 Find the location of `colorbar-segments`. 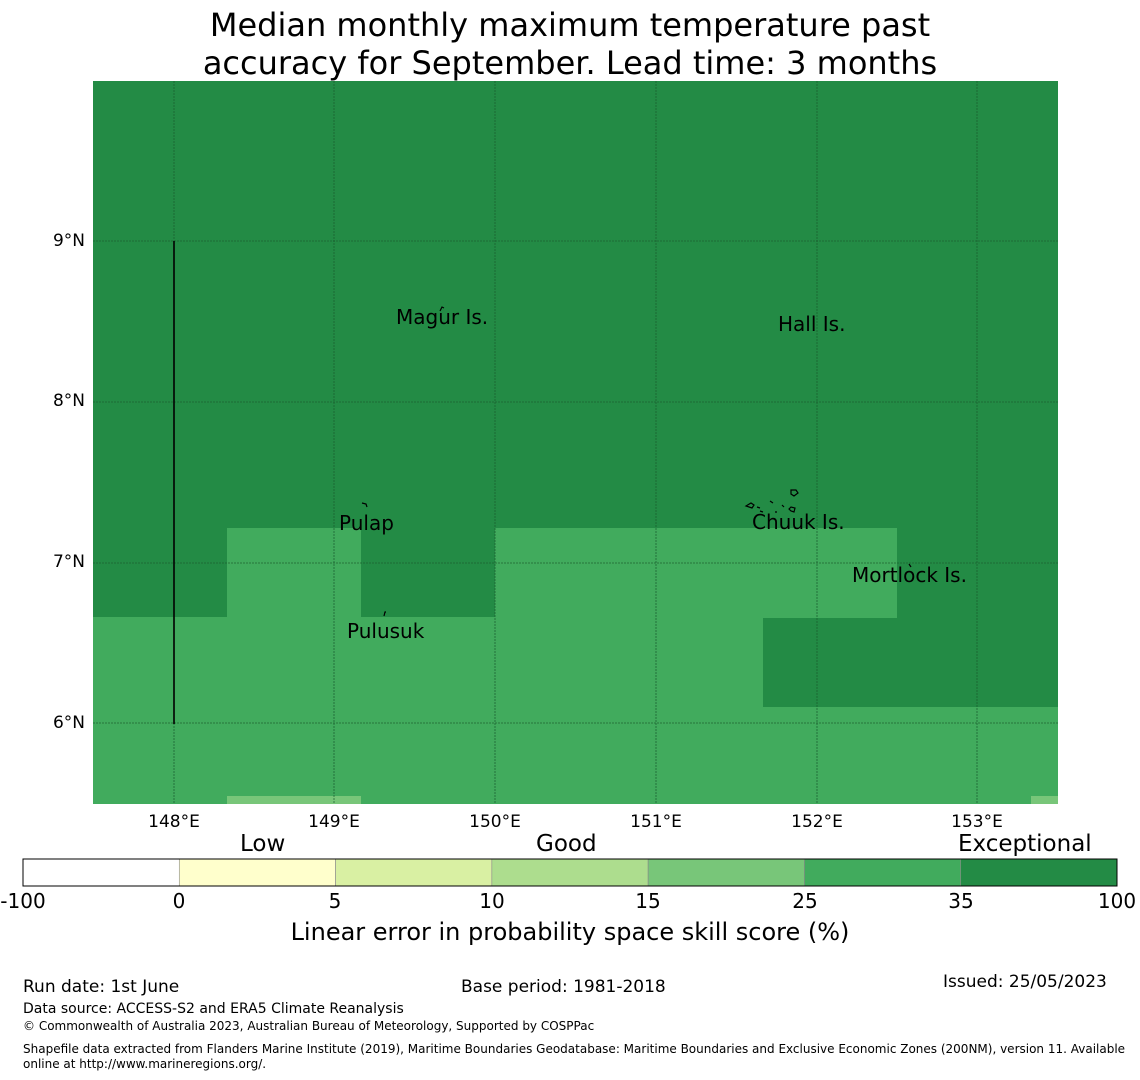

colorbar-segments is located at coordinates (570, 872).